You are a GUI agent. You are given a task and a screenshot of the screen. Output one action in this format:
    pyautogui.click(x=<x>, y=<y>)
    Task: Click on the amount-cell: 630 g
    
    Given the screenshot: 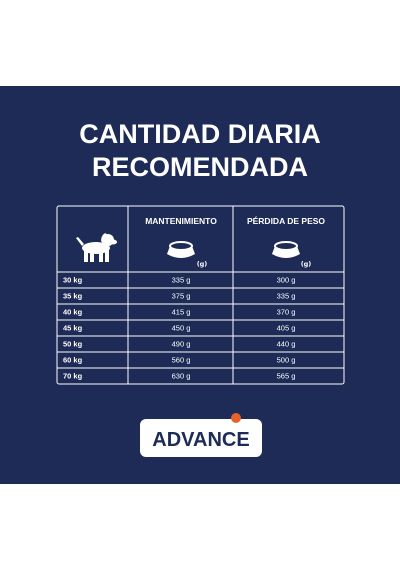 What is the action you would take?
    pyautogui.click(x=181, y=375)
    